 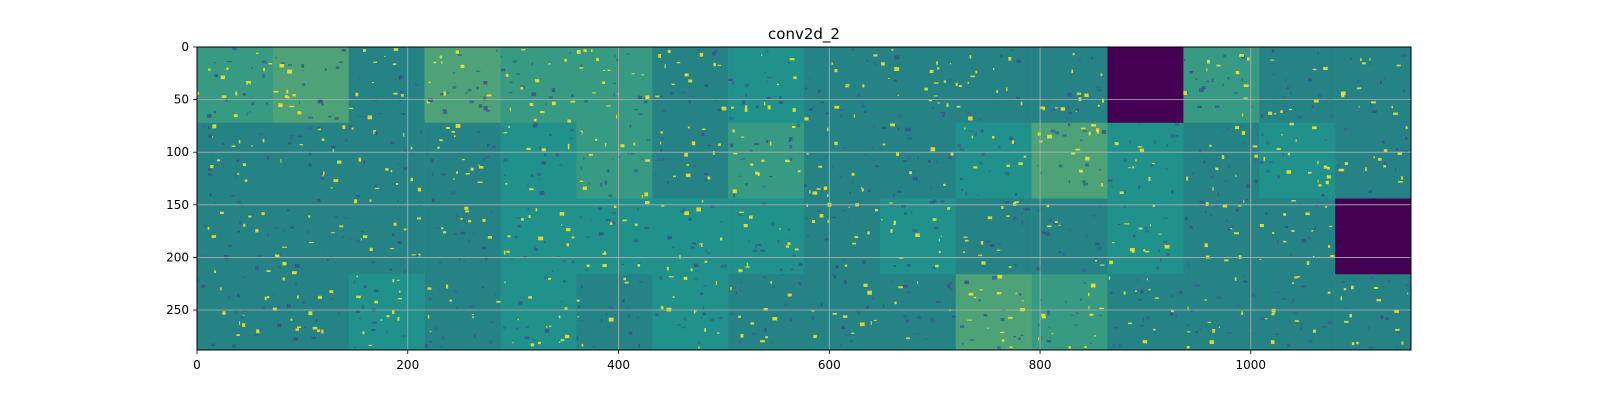 I want to click on y-tick-label: 100, so click(x=177, y=152).